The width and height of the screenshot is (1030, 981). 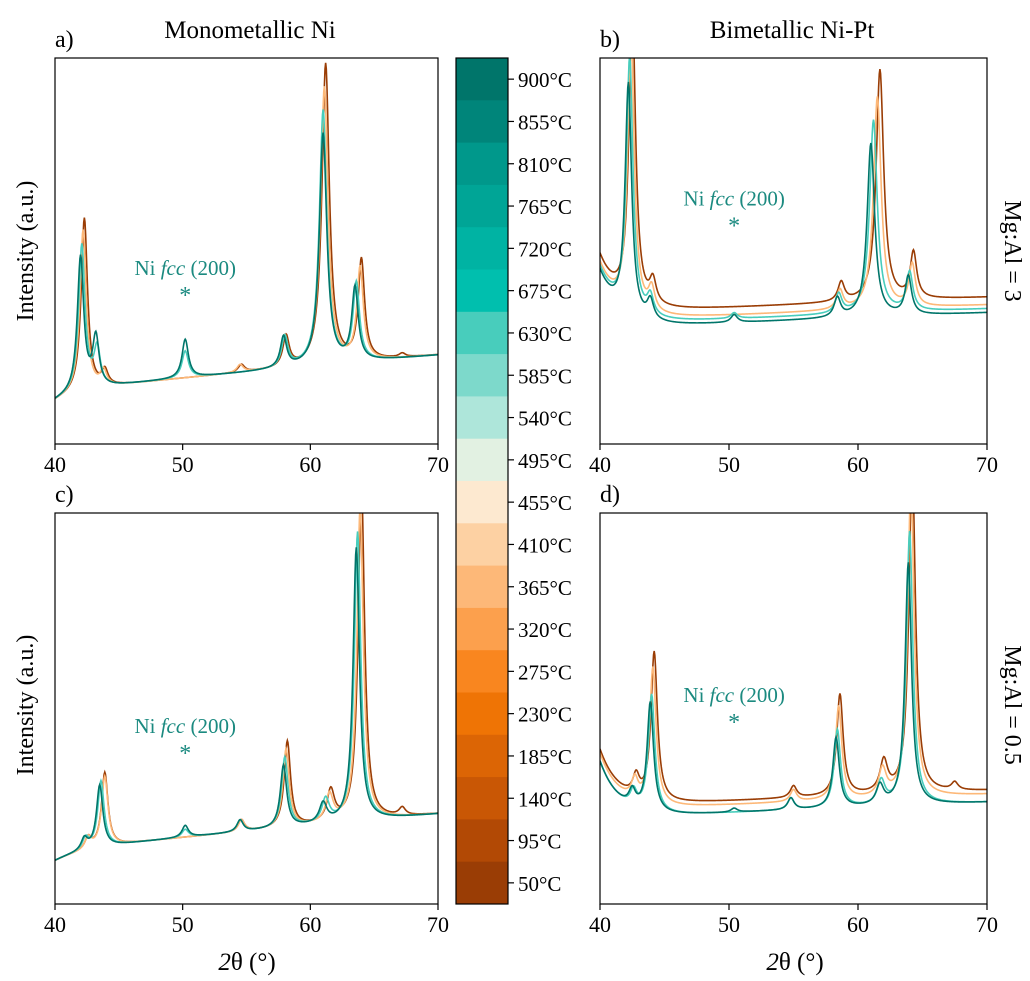 What do you see at coordinates (610, 40) in the screenshot?
I see `panel-label-b: b)` at bounding box center [610, 40].